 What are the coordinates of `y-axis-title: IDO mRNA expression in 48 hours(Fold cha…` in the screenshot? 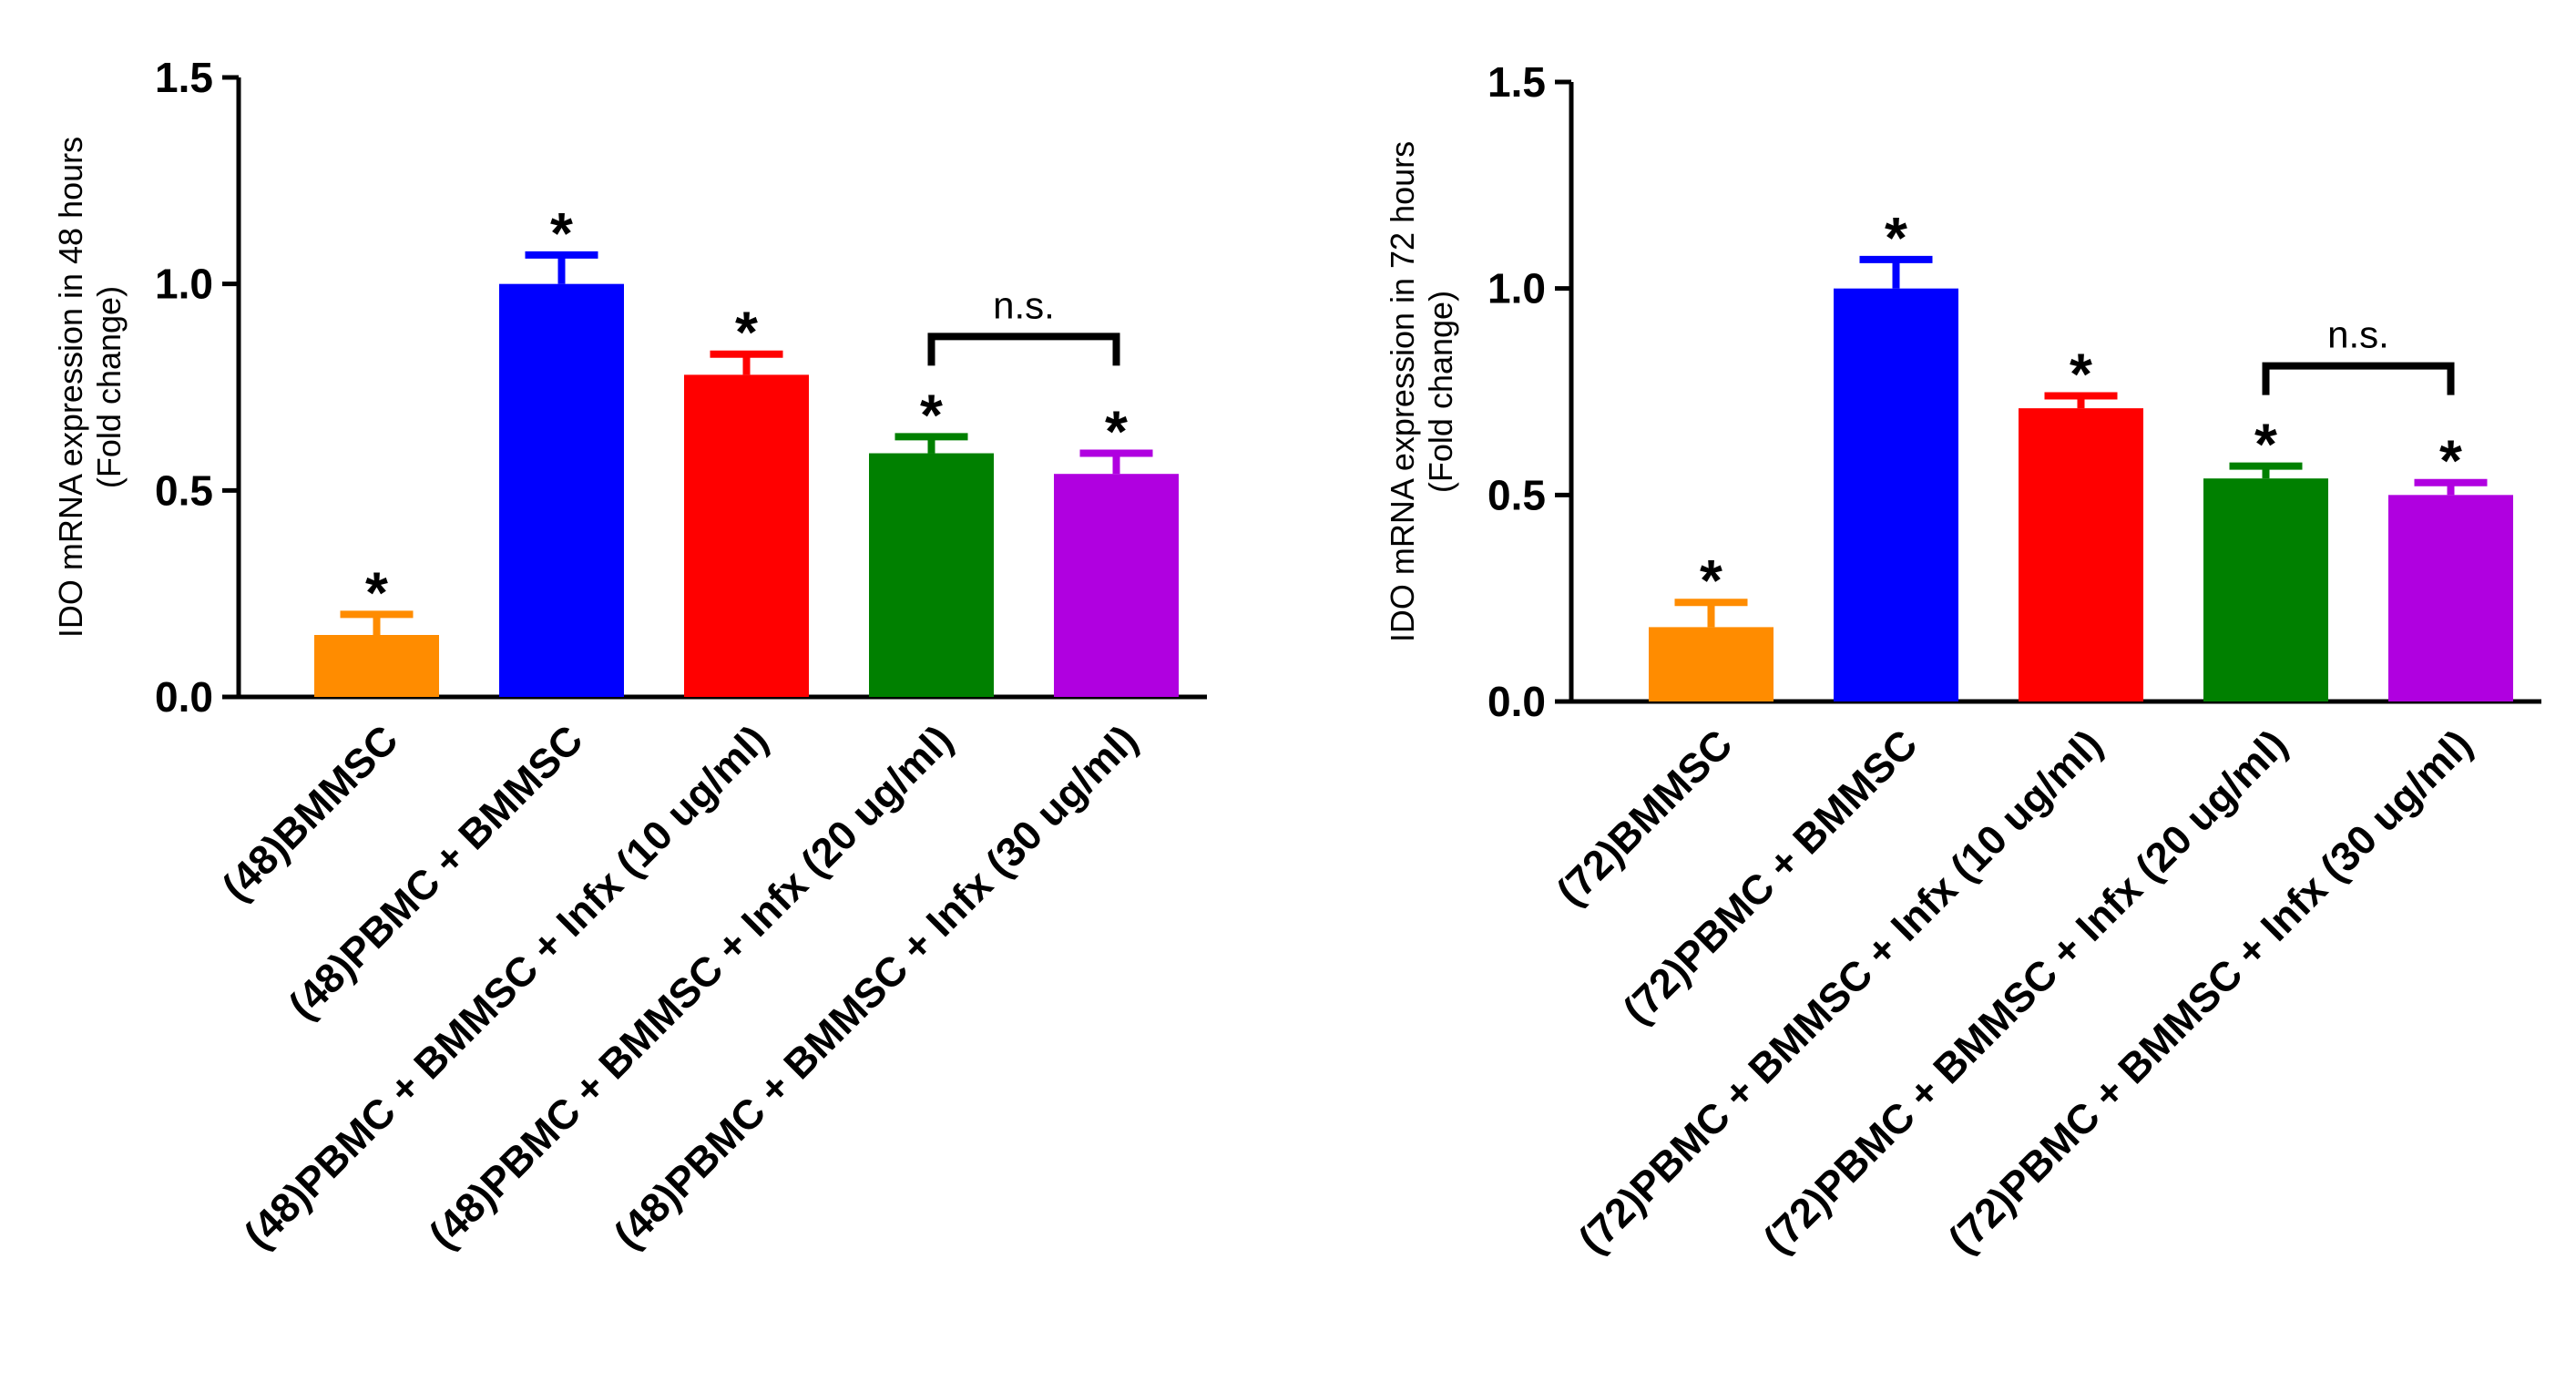 It's located at (90, 387).